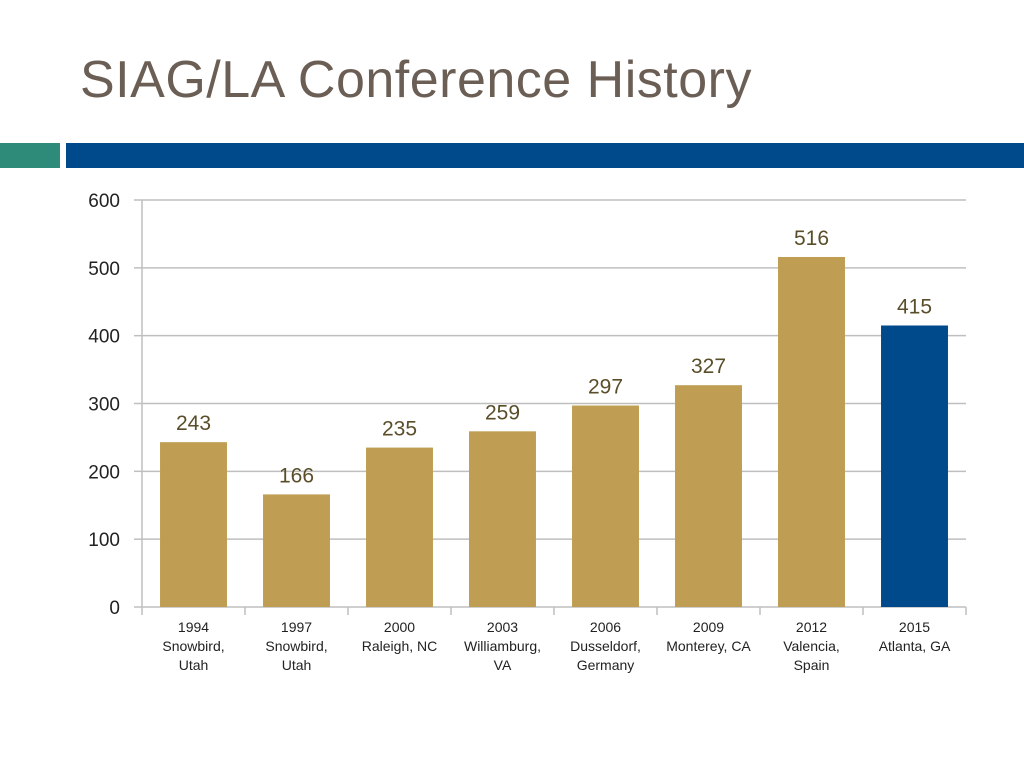 The image size is (1024, 768). Describe the element at coordinates (811, 238) in the screenshot. I see `data-label: 516` at that location.